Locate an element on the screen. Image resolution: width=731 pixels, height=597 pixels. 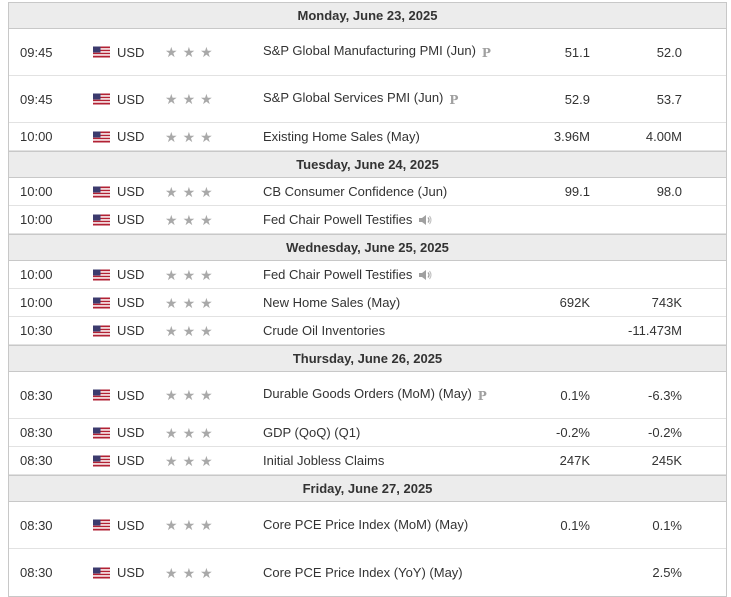
event-row: 08:30 USD ★ ★ ★ GDP (QoQ) (Q1) -0.2% -0.2% is located at coordinates (367, 433).